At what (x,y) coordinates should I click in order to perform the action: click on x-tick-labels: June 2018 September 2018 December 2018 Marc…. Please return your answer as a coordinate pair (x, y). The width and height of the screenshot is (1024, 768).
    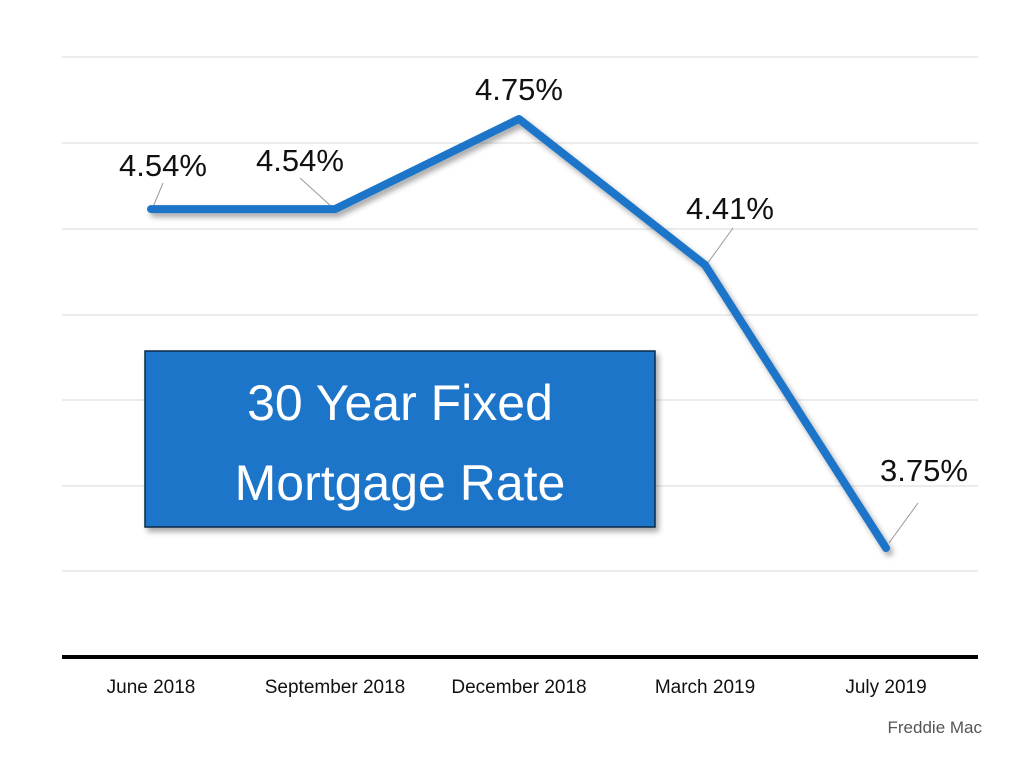
    Looking at the image, I should click on (517, 687).